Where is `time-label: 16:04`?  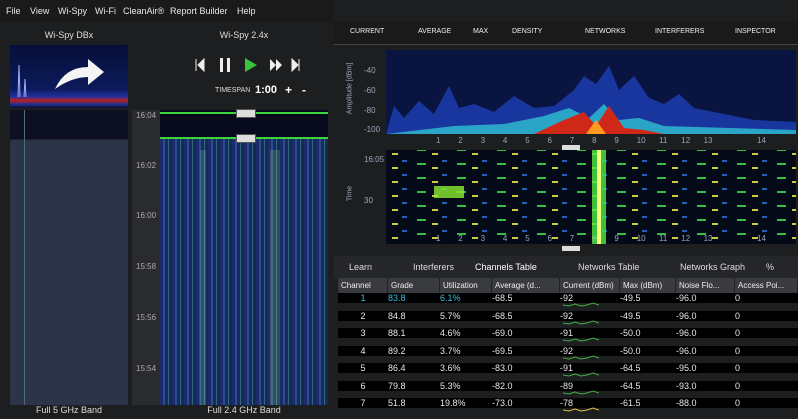 time-label: 16:04 is located at coordinates (146, 115).